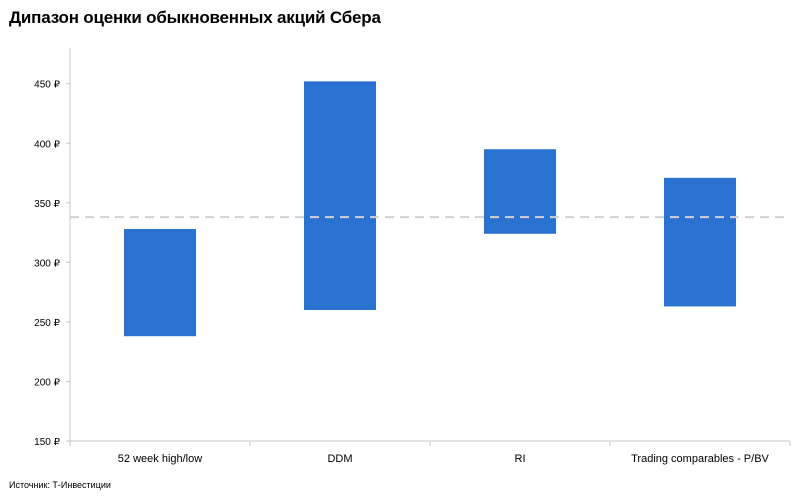  What do you see at coordinates (700, 459) in the screenshot?
I see `x-tick-label: Trading comparables - P/BV` at bounding box center [700, 459].